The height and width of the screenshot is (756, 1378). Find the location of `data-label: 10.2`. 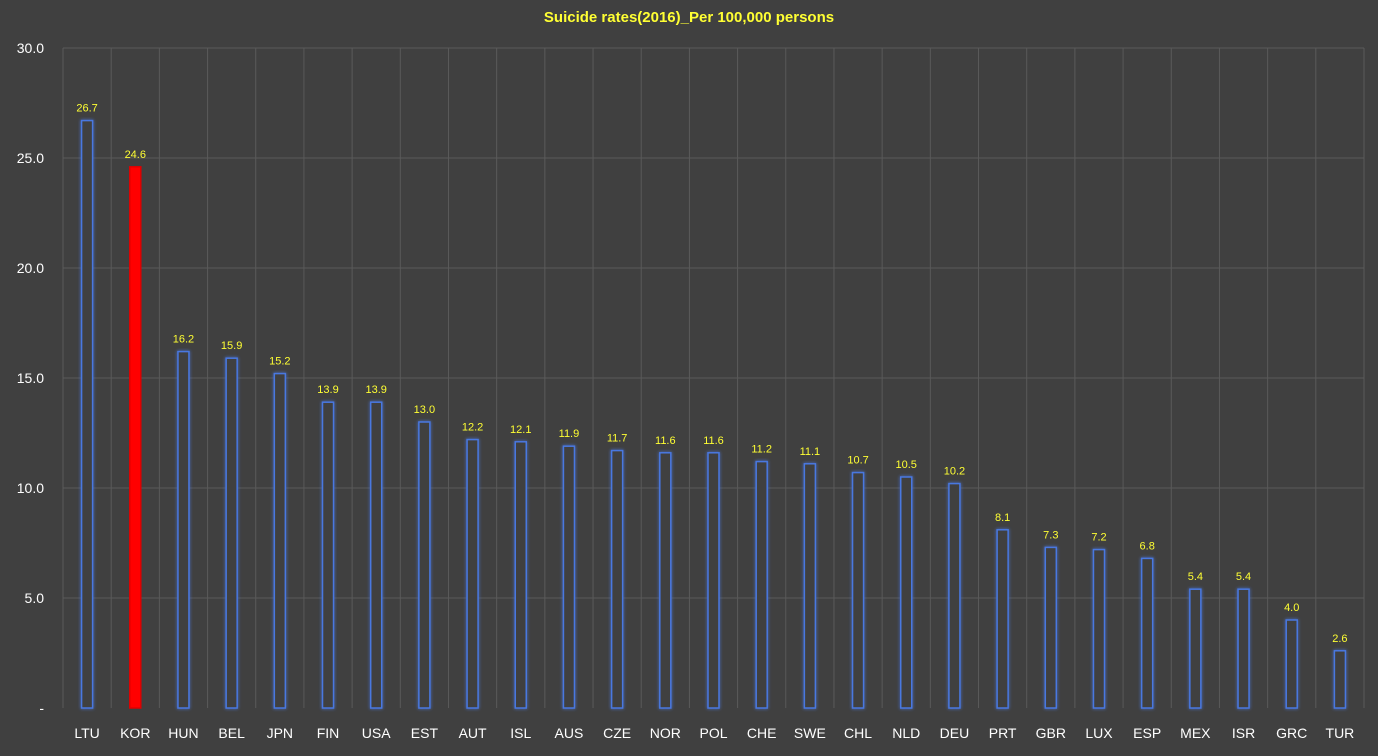

data-label: 10.2 is located at coordinates (954, 472).